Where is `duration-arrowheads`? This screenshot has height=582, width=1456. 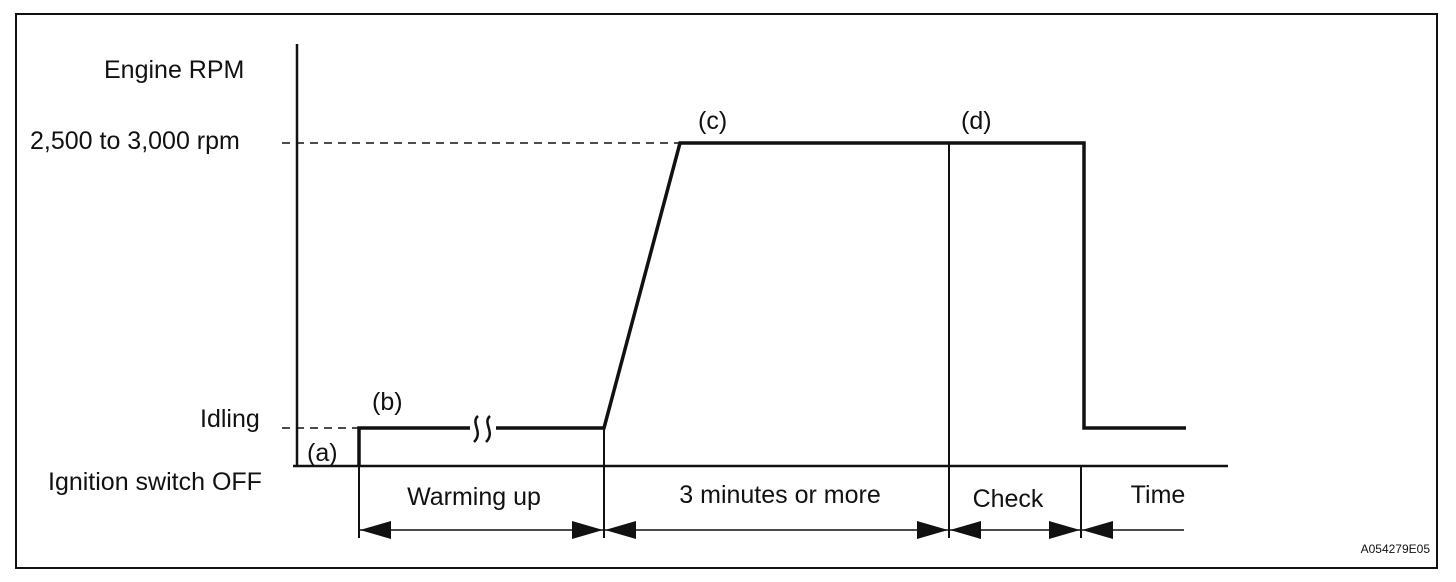 duration-arrowheads is located at coordinates (736, 530).